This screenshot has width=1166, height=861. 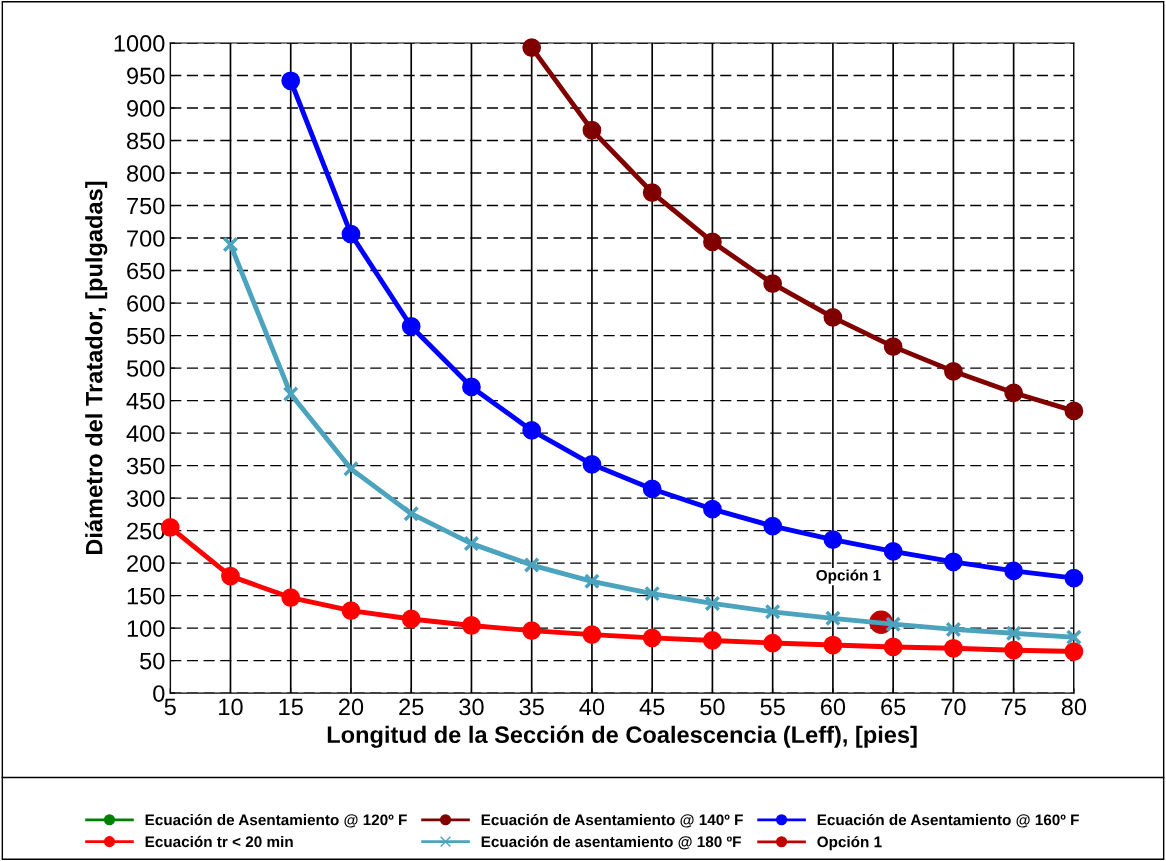 What do you see at coordinates (146, 238) in the screenshot?
I see `y-tick-label: 700` at bounding box center [146, 238].